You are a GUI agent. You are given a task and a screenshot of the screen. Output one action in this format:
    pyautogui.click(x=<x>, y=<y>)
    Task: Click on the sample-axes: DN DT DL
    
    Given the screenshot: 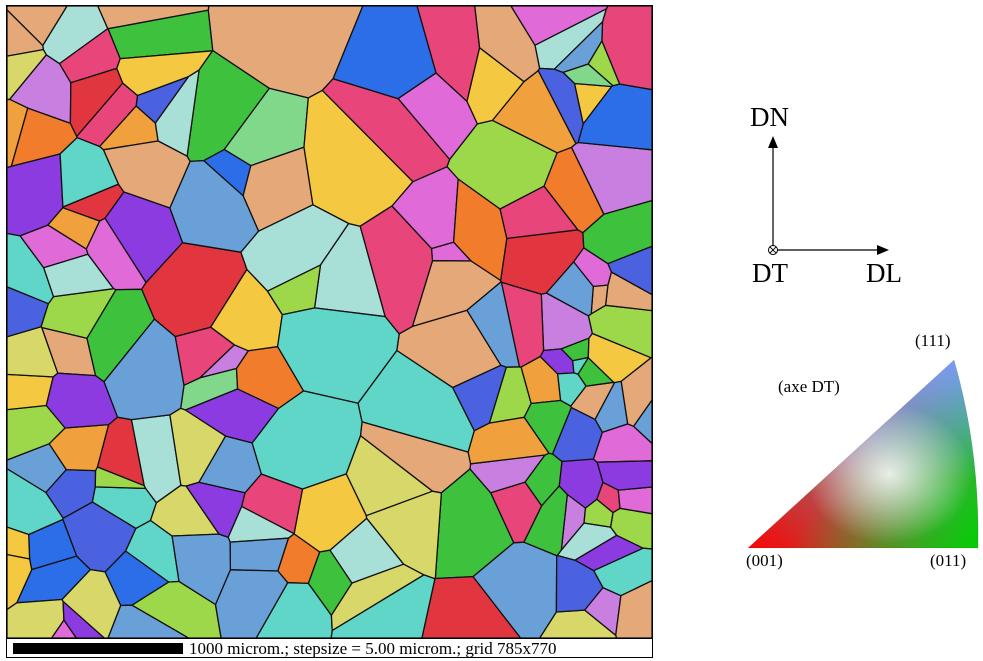 What is the action you would take?
    pyautogui.click(x=840, y=200)
    